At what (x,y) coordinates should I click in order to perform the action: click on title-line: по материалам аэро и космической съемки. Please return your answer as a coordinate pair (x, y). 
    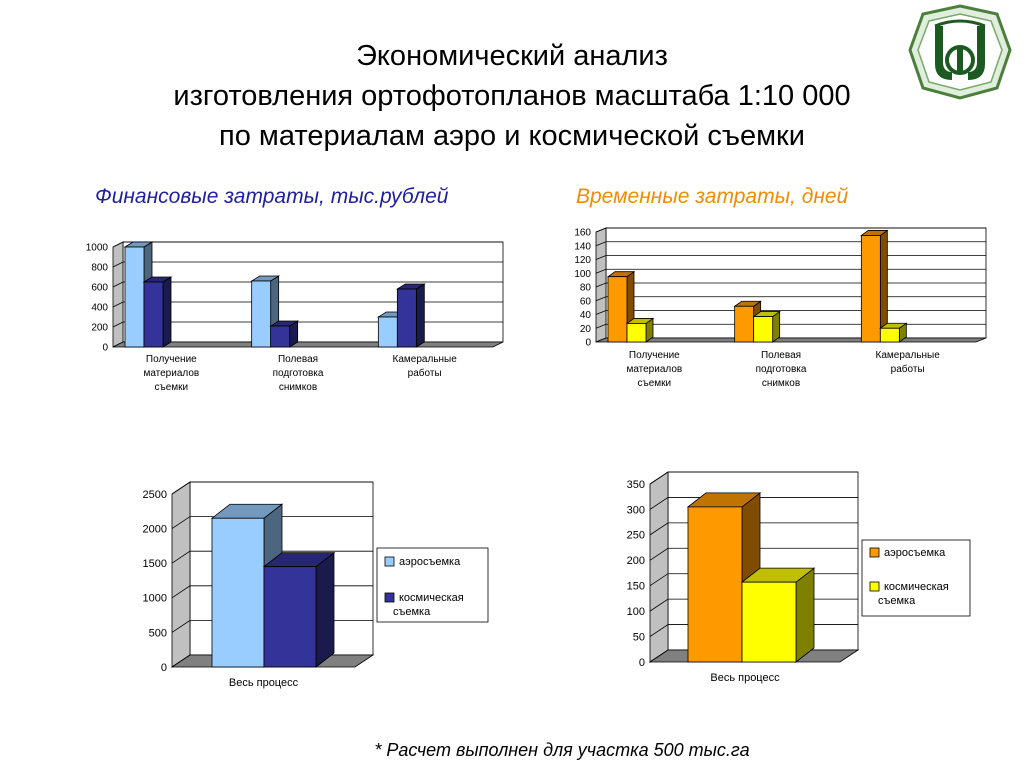
    Looking at the image, I should click on (512, 136).